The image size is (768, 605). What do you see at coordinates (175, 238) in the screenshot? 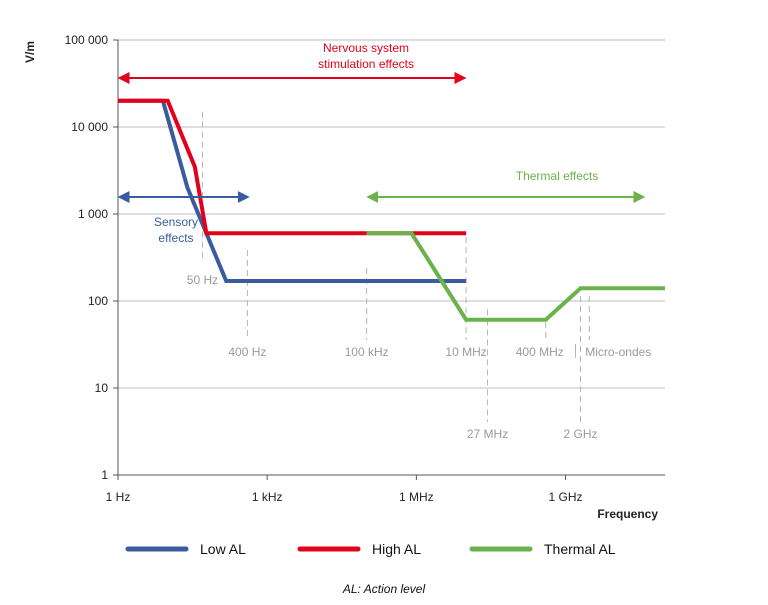
I see `annotation-label: effects` at bounding box center [175, 238].